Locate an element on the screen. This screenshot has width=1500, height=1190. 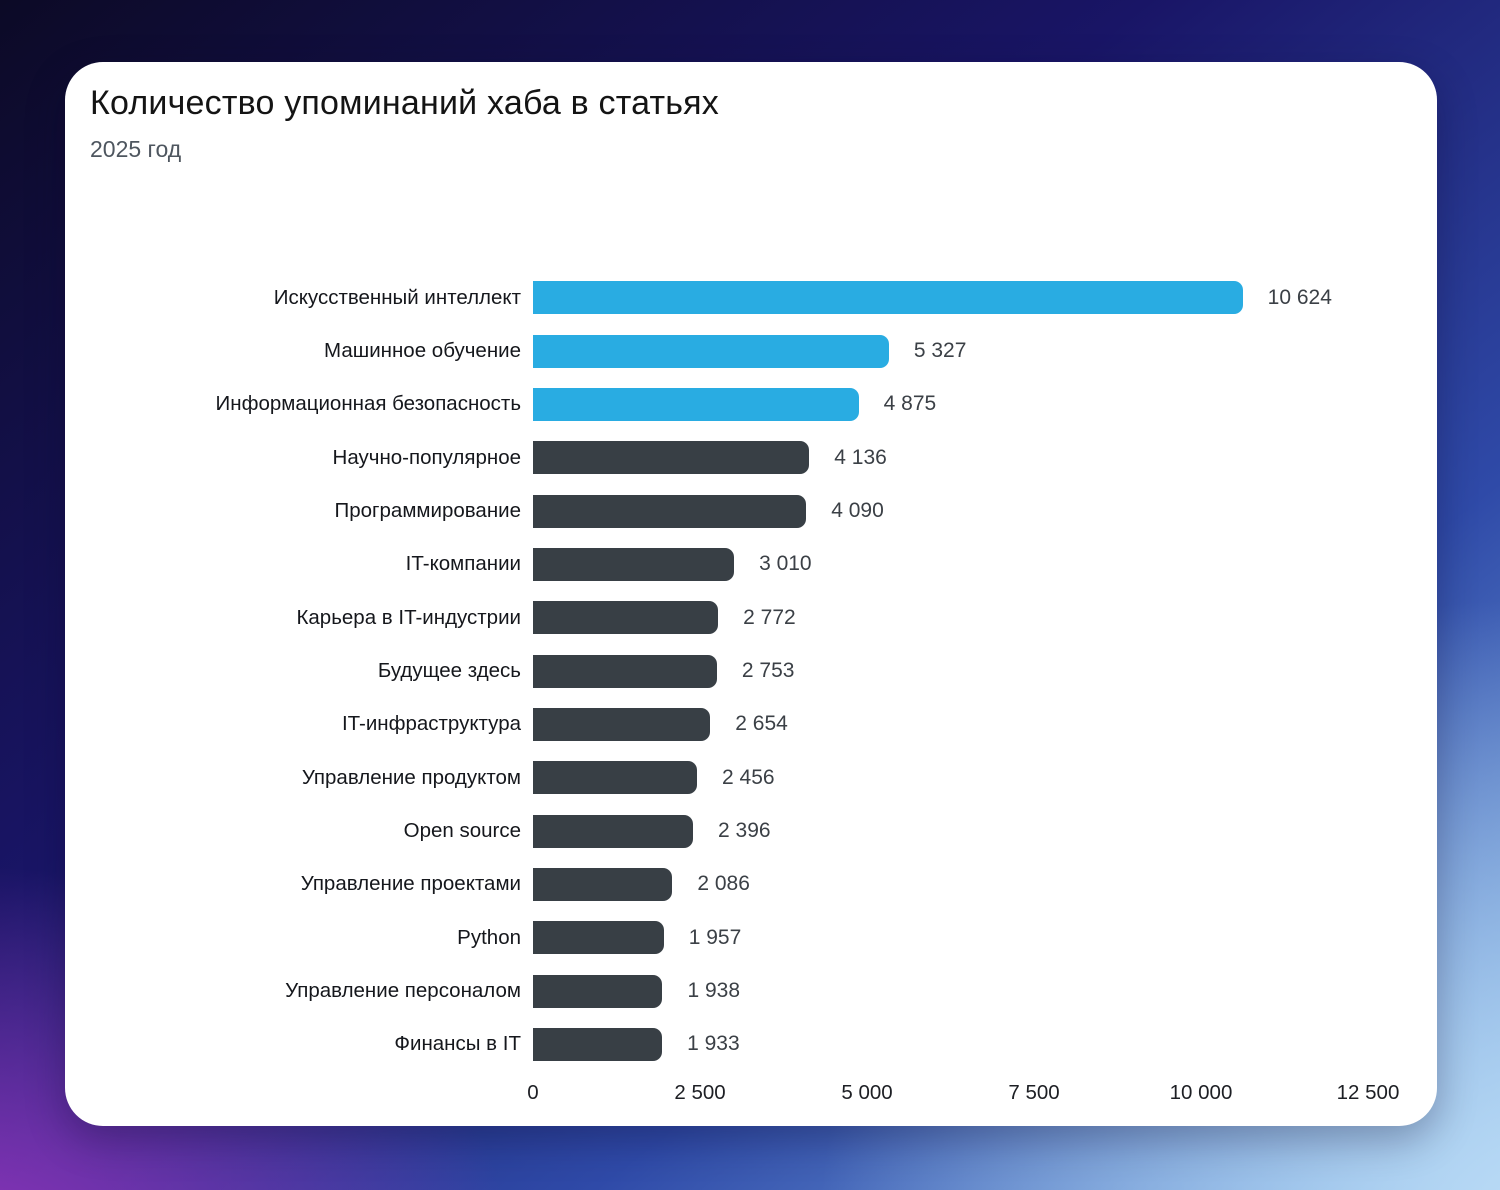
category-label: IT-инфраструктура is located at coordinates (431, 724).